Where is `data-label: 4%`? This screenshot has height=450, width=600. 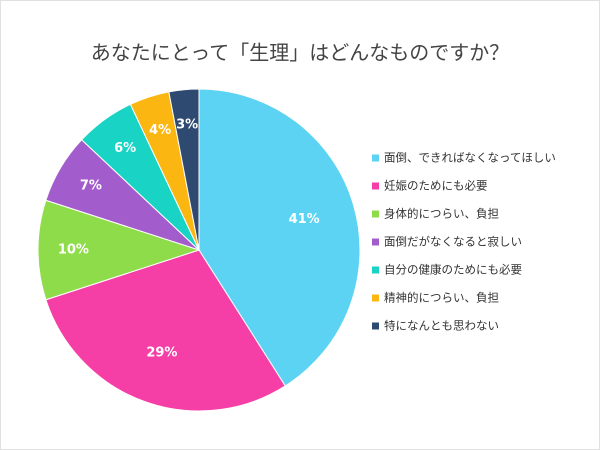
data-label: 4% is located at coordinates (160, 130).